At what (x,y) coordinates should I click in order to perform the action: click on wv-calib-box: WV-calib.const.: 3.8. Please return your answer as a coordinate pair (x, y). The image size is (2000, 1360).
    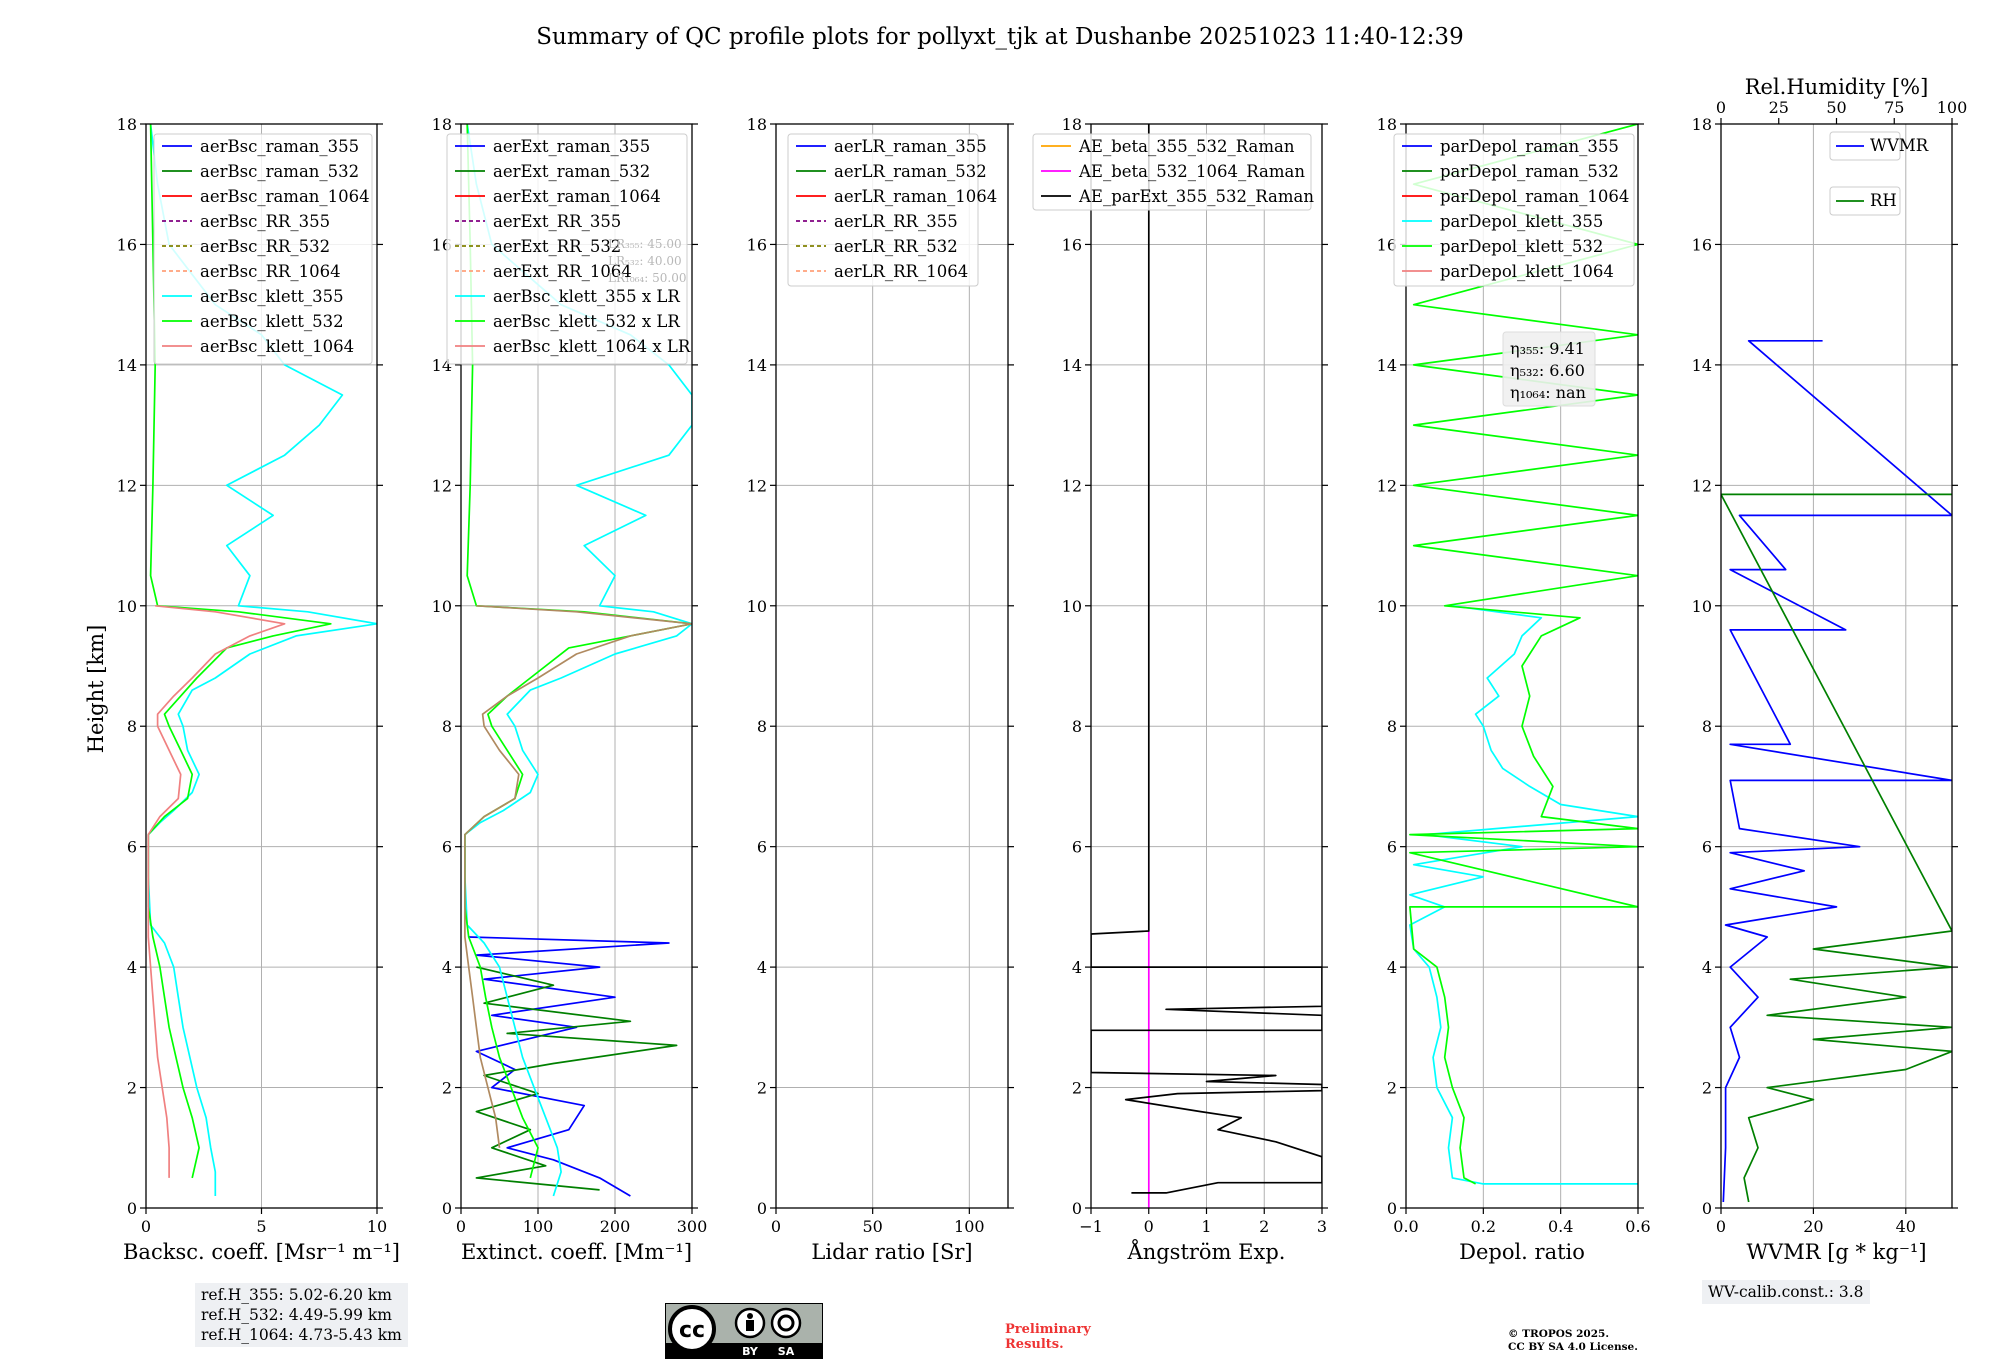
    Looking at the image, I should click on (1786, 1292).